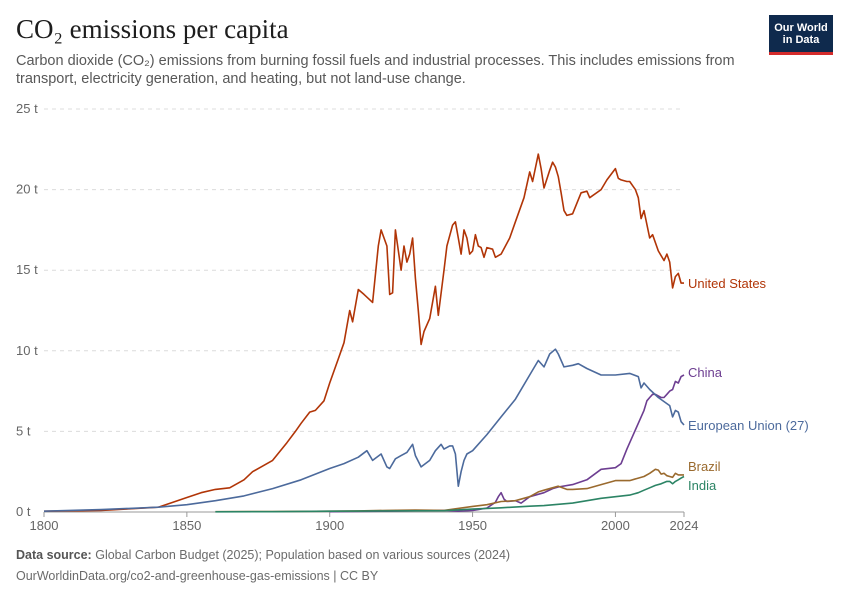 This screenshot has height=600, width=850. What do you see at coordinates (801, 39) in the screenshot?
I see `logo-line-2: in Data` at bounding box center [801, 39].